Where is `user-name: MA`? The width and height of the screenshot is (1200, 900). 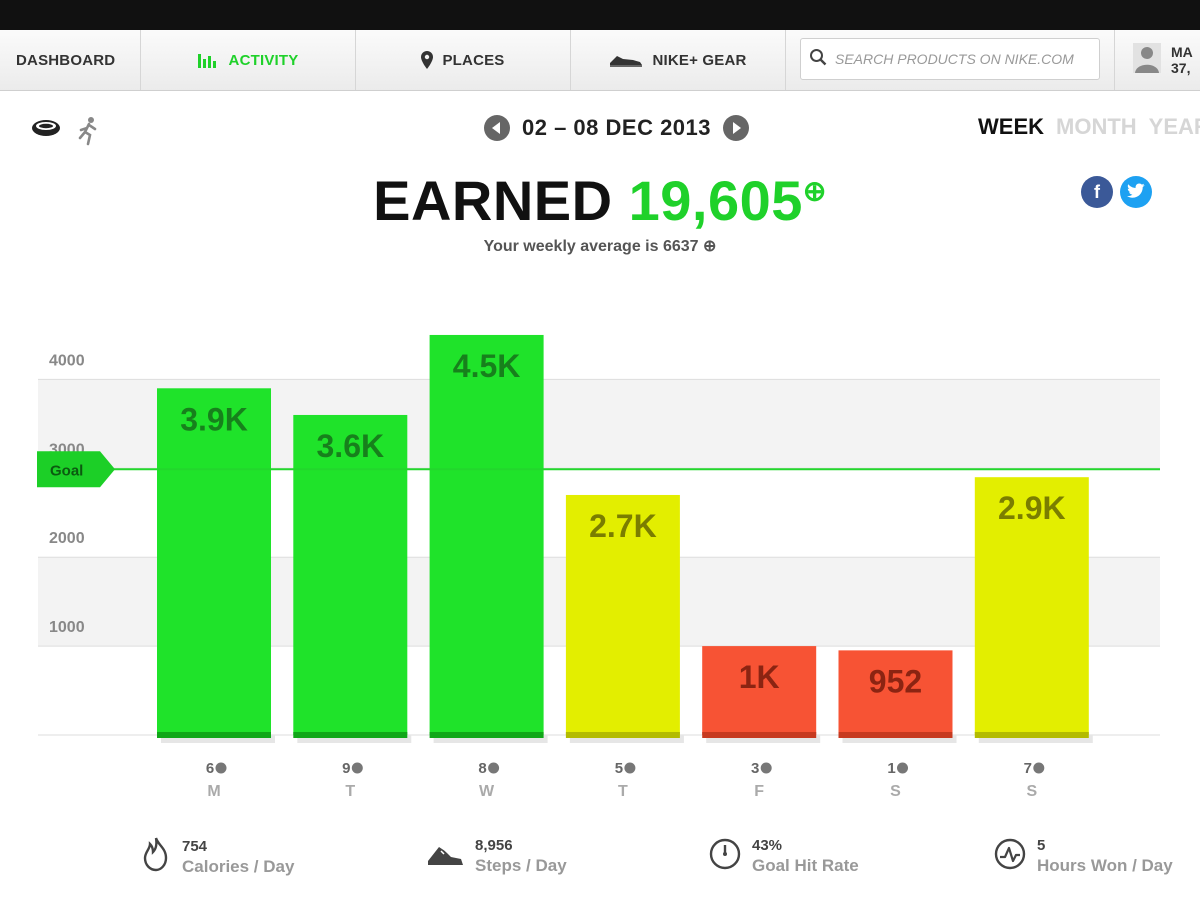
user-name: MA is located at coordinates (1182, 52).